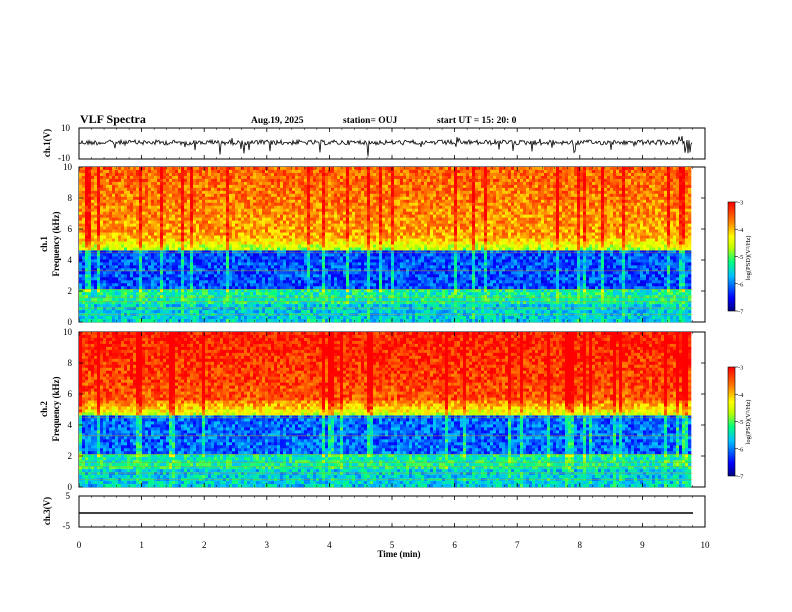 The image size is (792, 612). What do you see at coordinates (740, 203) in the screenshot?
I see `ch1-colorbar-tick: -3` at bounding box center [740, 203].